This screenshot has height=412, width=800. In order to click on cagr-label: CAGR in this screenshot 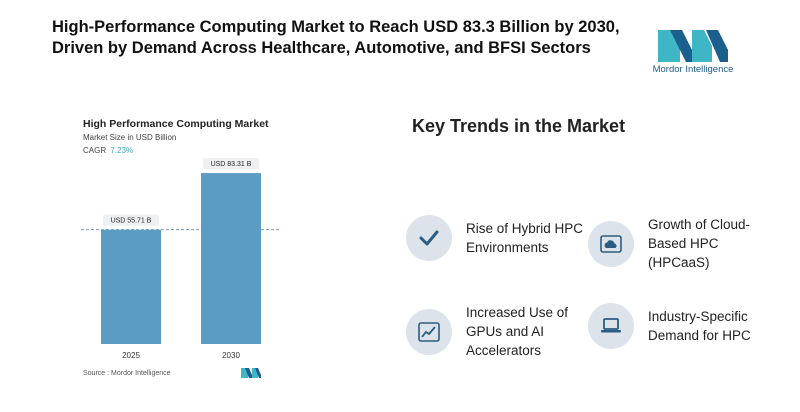, I will do `click(95, 150)`.